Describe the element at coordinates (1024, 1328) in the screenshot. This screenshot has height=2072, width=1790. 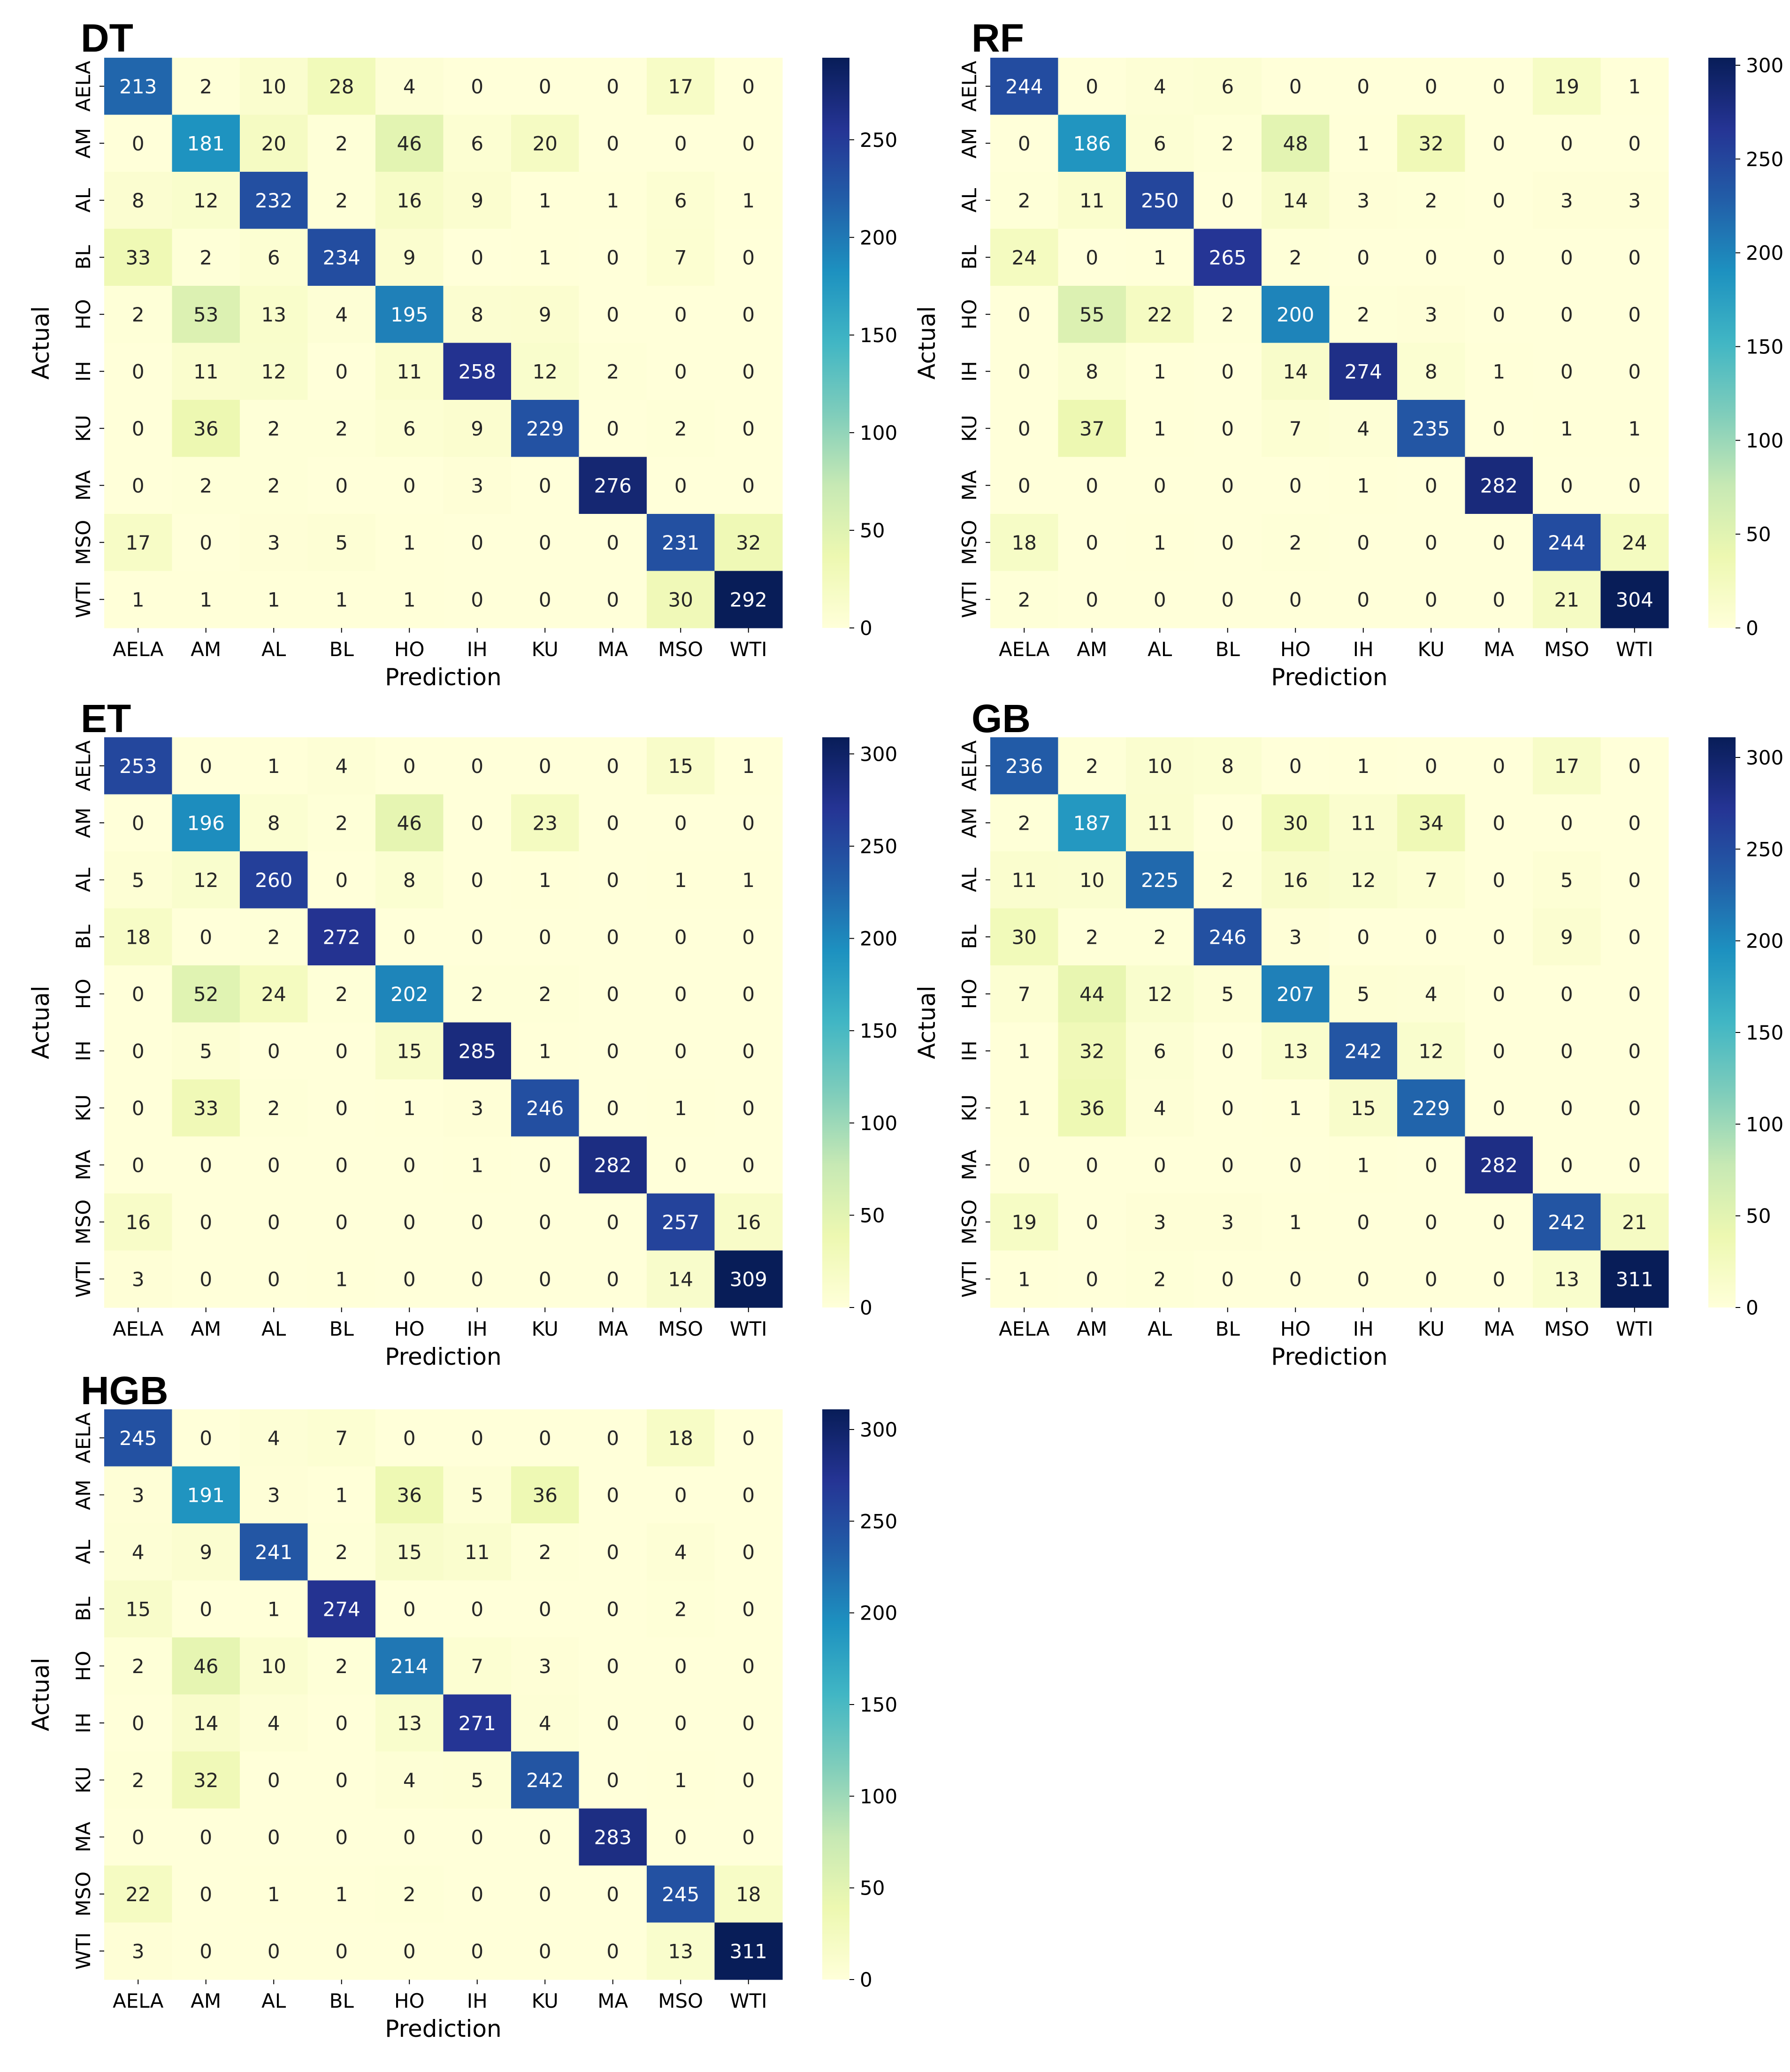
I see `x-tick-label: AELA` at that location.